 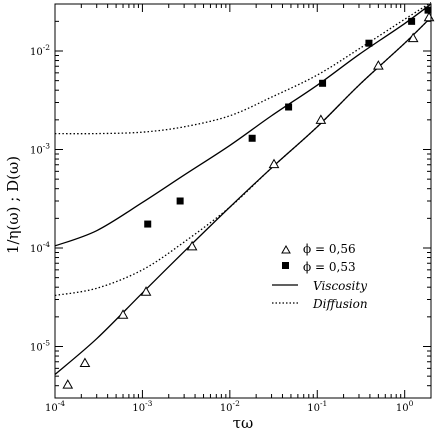 What do you see at coordinates (405, 406) in the screenshot?
I see `x-tick-label: 10⁰` at bounding box center [405, 406].